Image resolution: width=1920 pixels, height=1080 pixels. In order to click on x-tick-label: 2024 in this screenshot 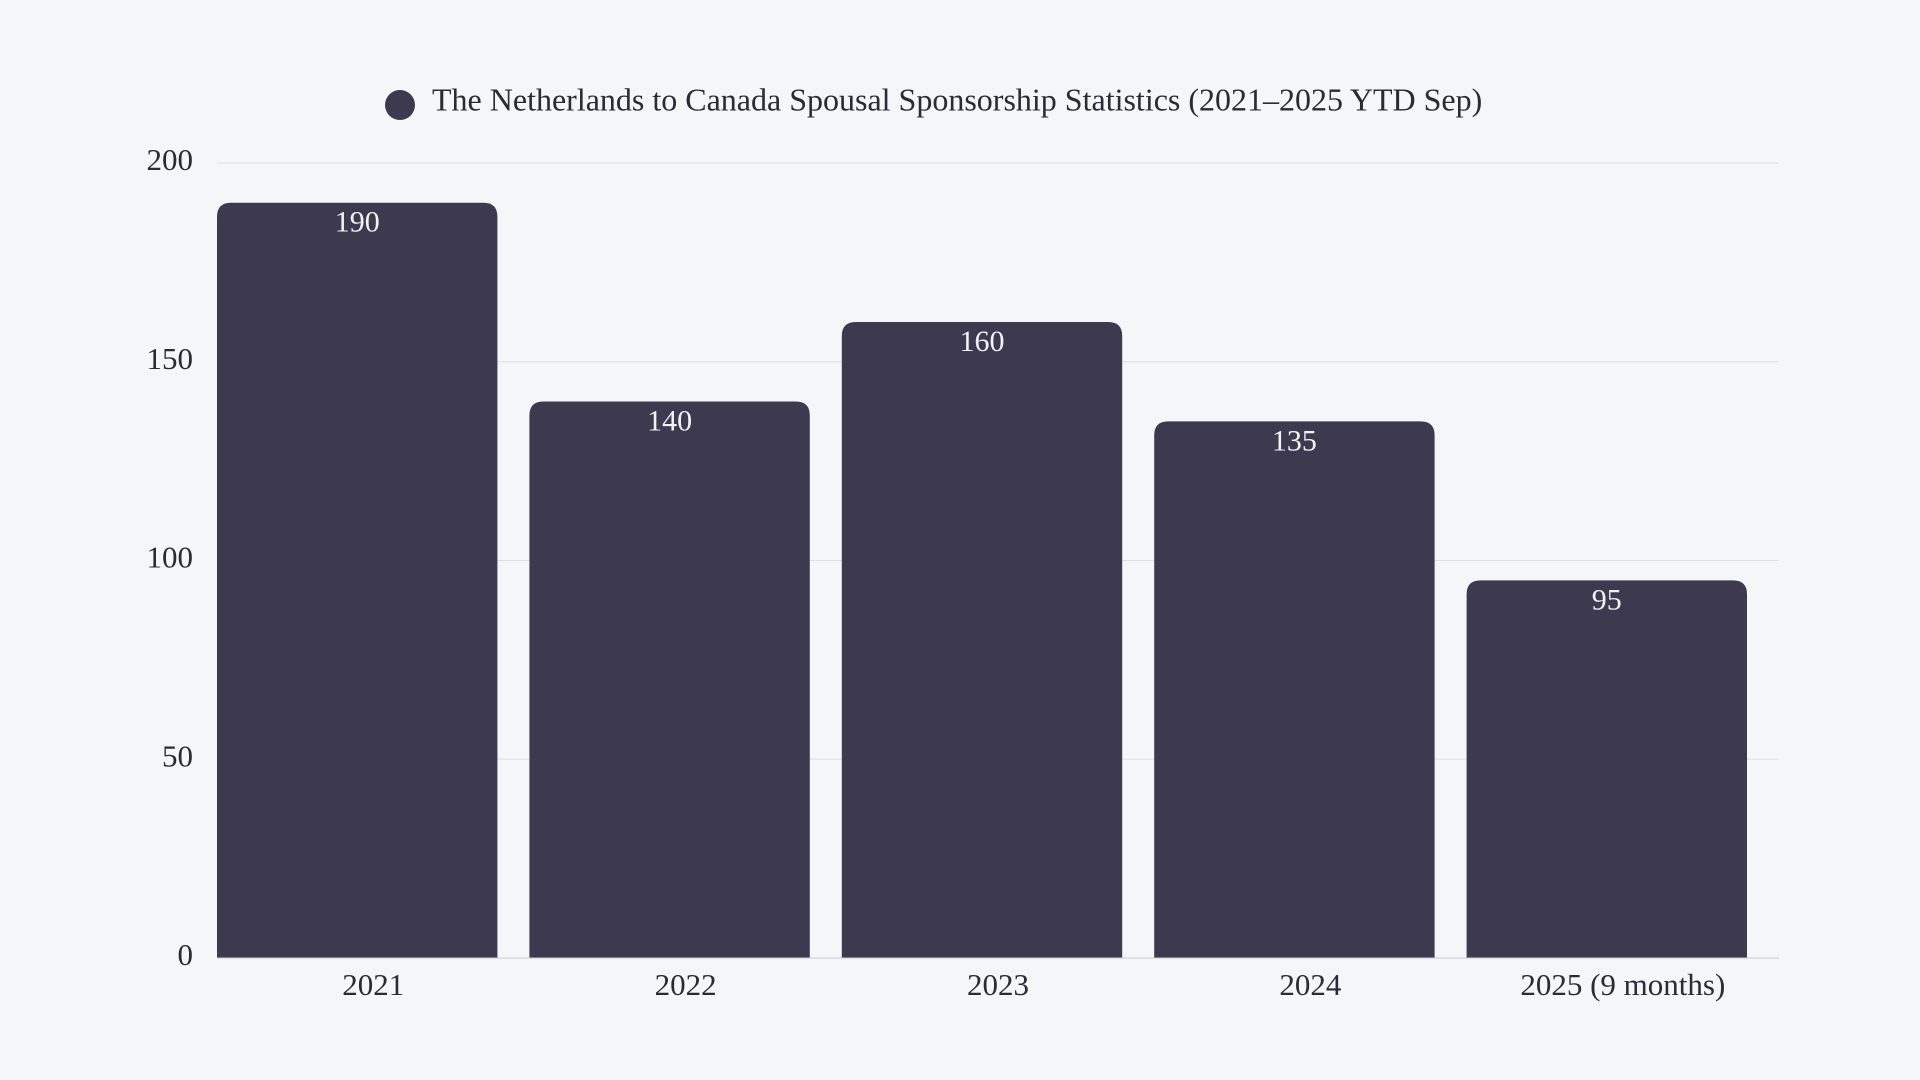, I will do `click(1310, 984)`.